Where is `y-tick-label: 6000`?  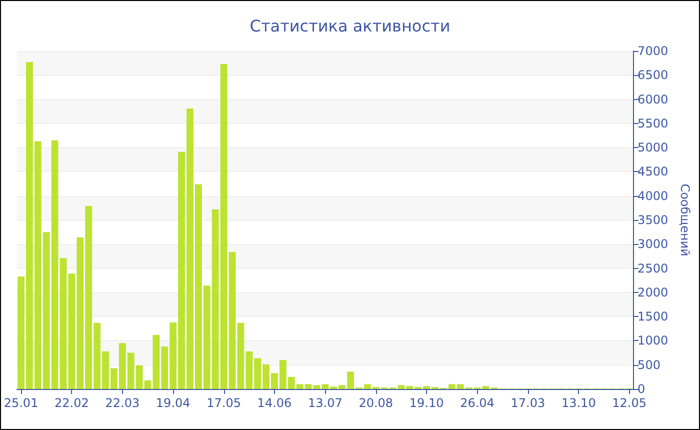
y-tick-label: 6000 is located at coordinates (653, 99).